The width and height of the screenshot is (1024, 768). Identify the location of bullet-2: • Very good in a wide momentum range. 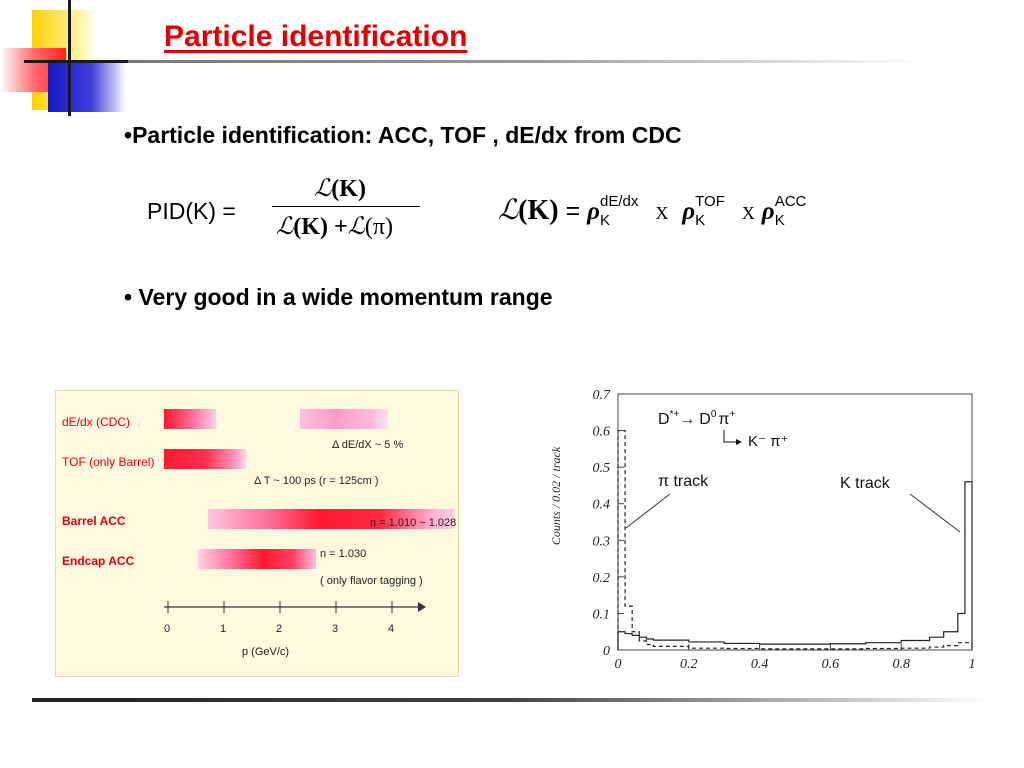
(338, 297).